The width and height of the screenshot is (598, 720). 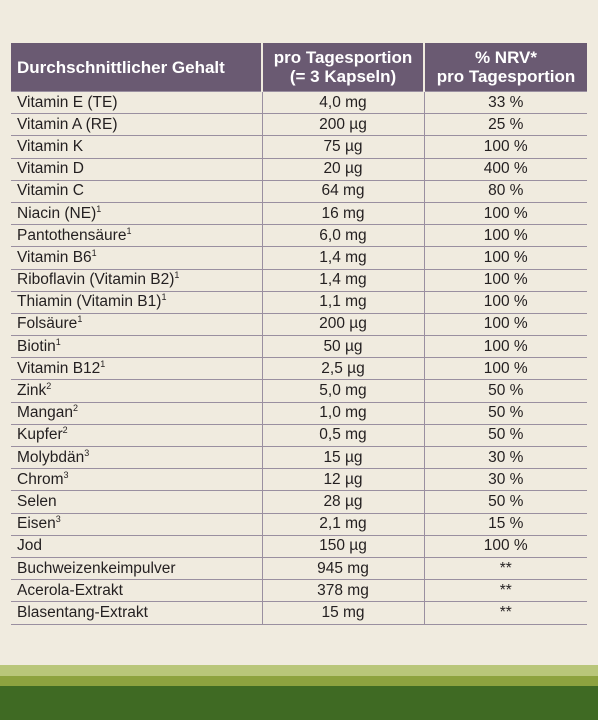 What do you see at coordinates (36, 524) in the screenshot?
I see `nutrient-name: Eisen` at bounding box center [36, 524].